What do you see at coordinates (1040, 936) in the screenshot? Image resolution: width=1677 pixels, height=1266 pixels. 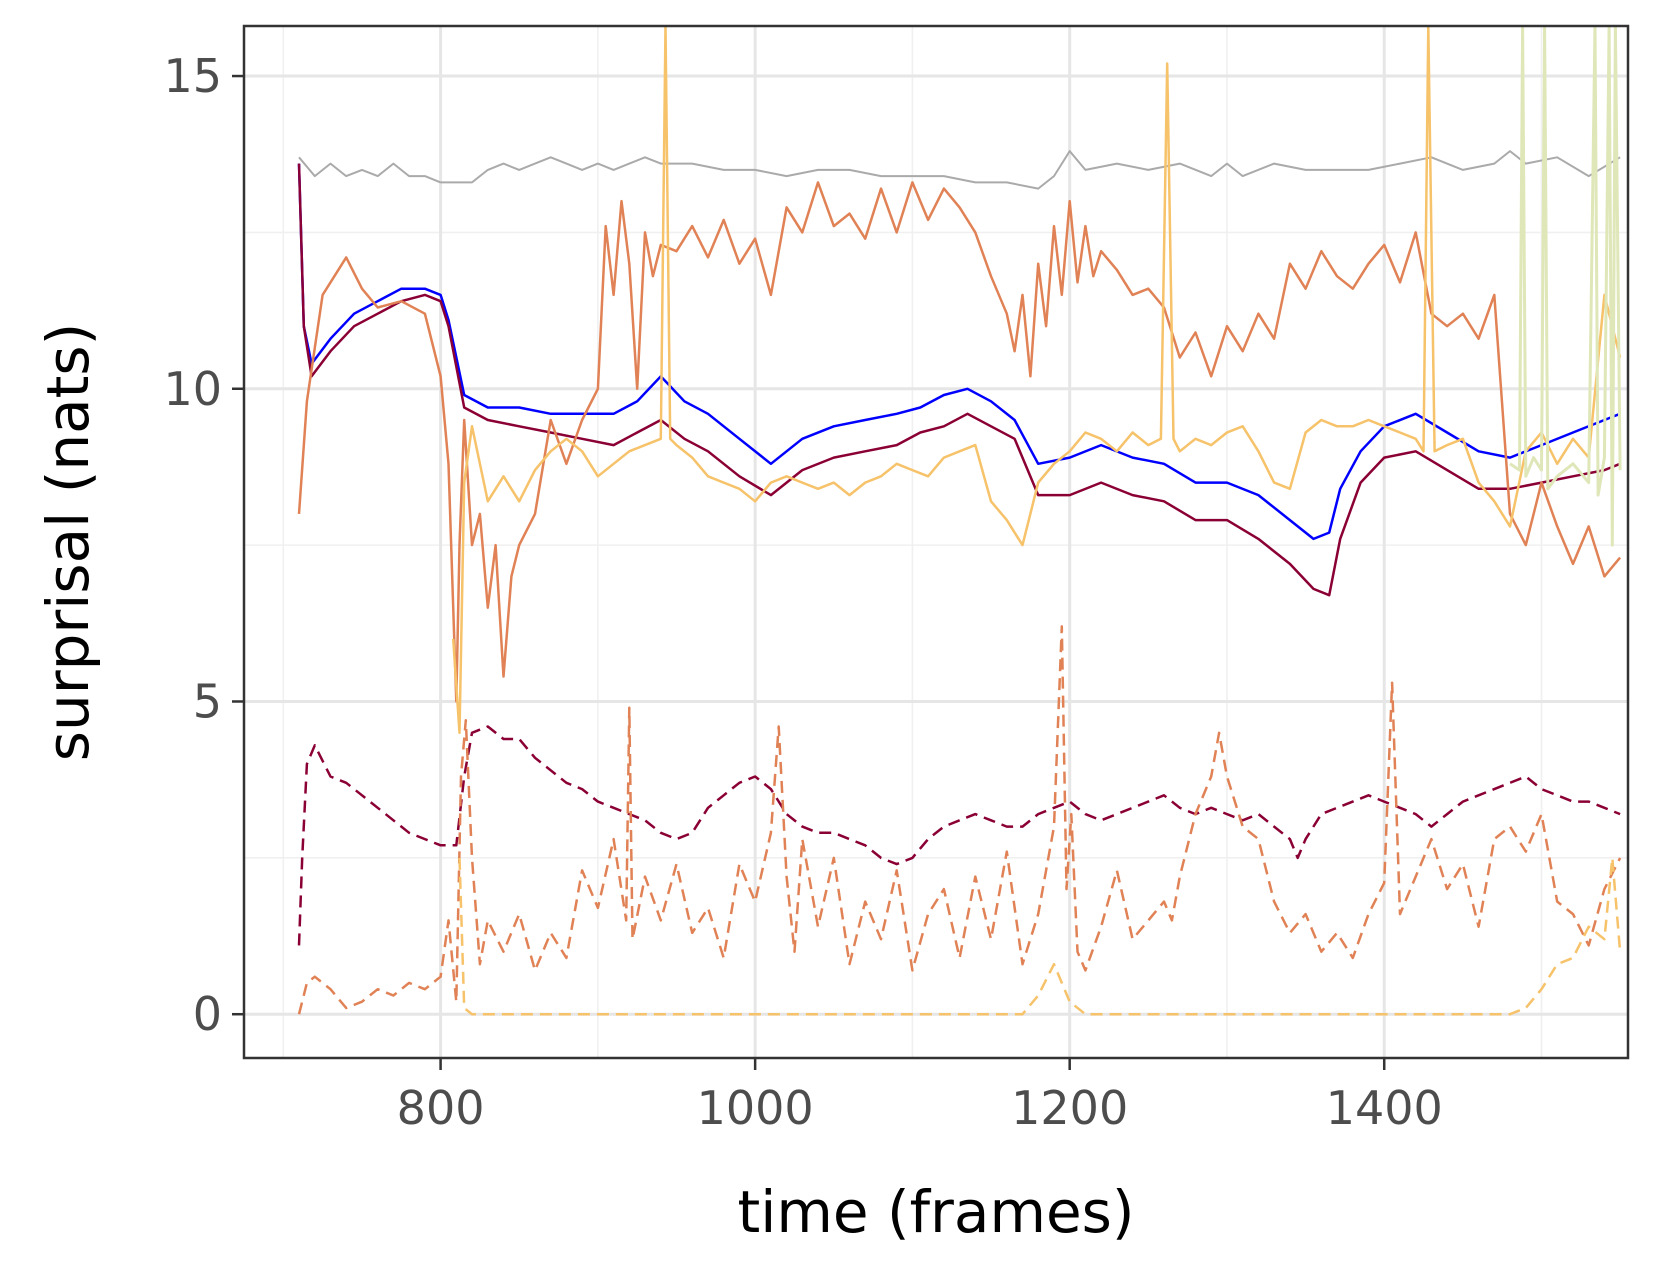 I see `series-line-9-dashed` at bounding box center [1040, 936].